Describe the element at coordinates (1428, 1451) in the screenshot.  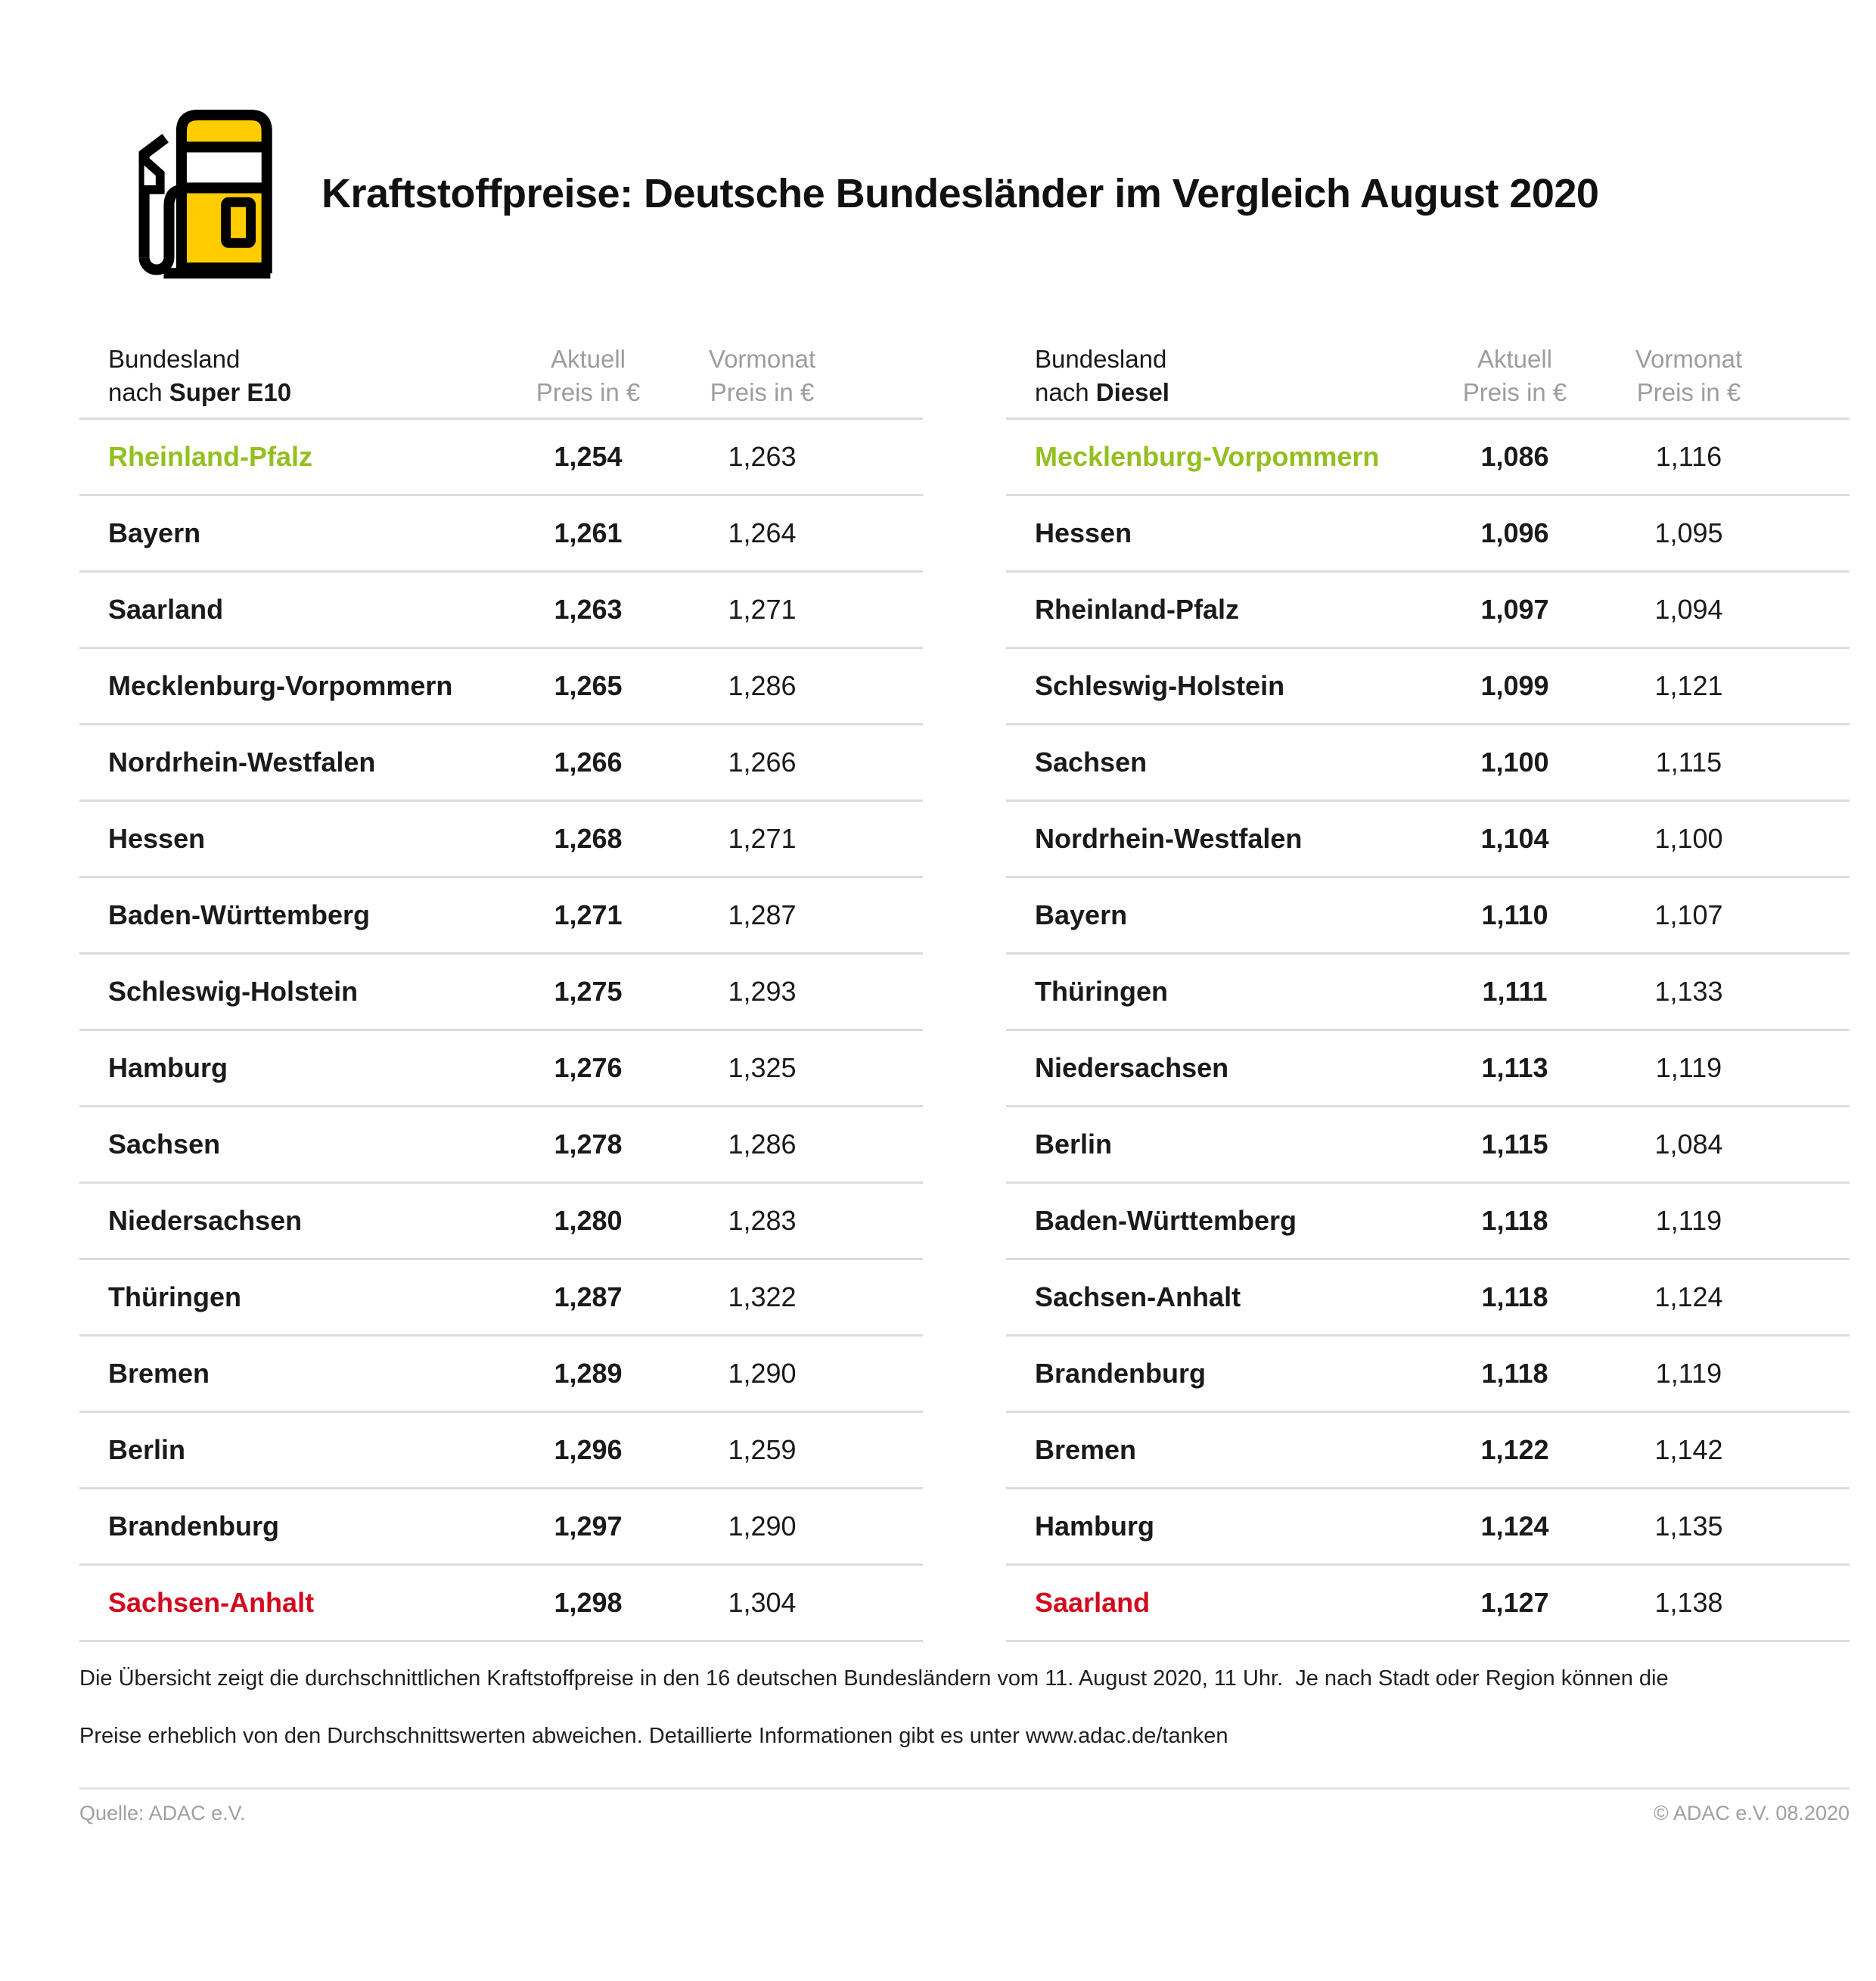
I see `table-row: Bremen 1,122 1,142` at that location.